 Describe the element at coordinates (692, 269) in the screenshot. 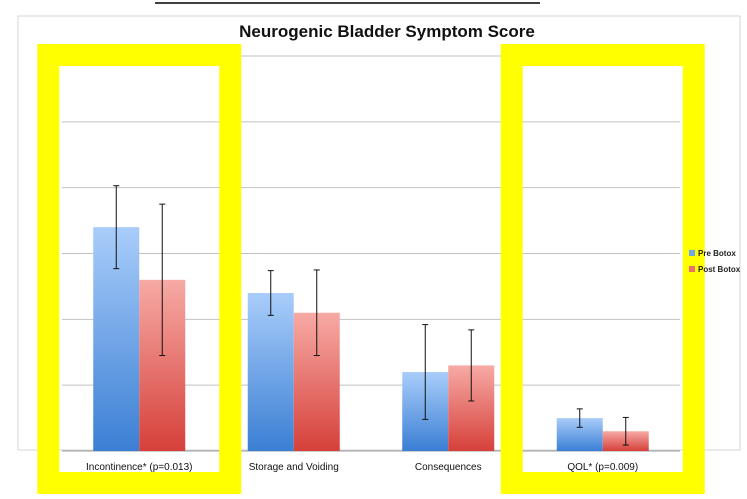

I see `legend-swatch-post-botox` at that location.